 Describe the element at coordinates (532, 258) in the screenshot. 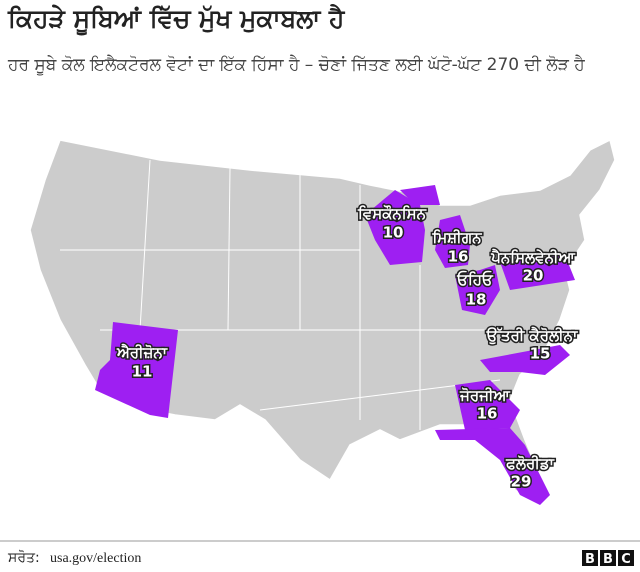

I see `state-name: ਪੈਨਸਿਲਵੇਨੀਆ` at that location.